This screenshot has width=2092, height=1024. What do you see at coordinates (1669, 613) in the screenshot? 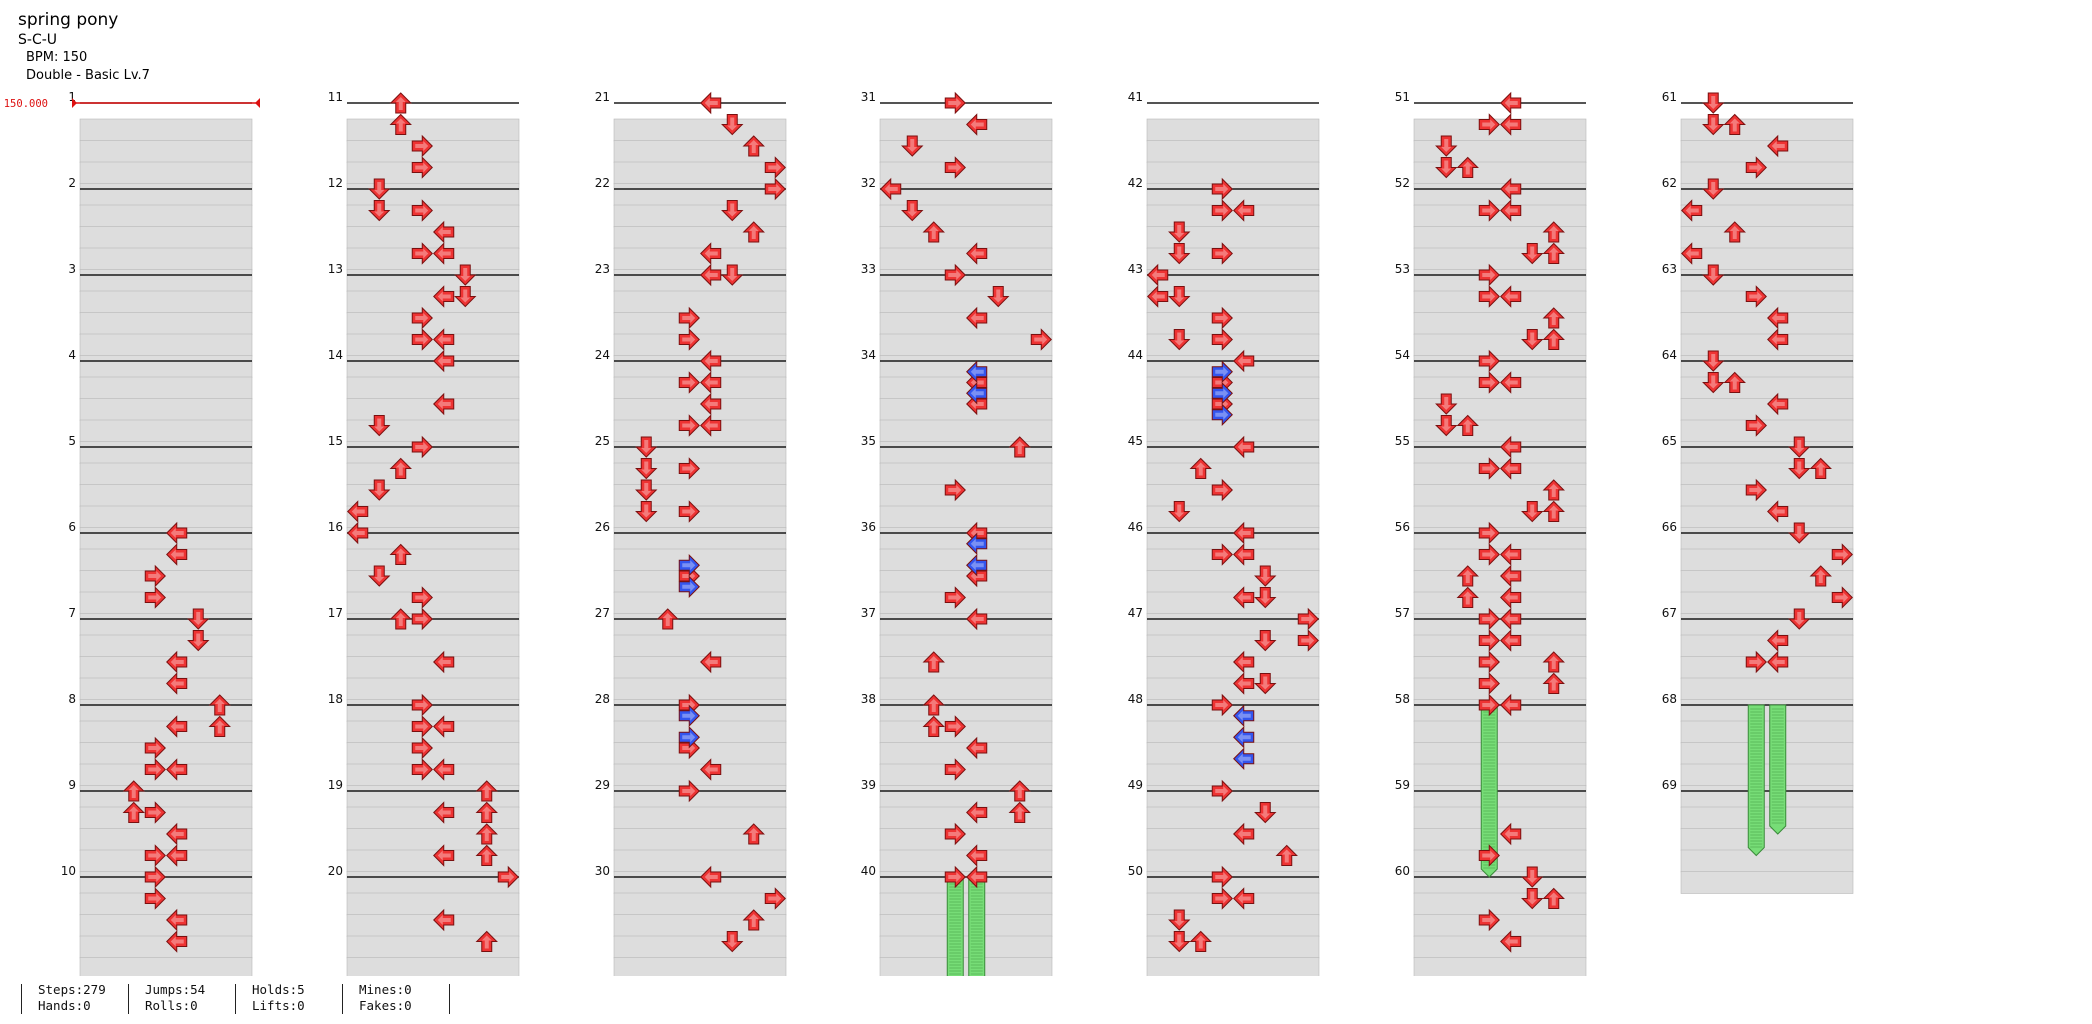
I see `measure-number: 67` at bounding box center [1669, 613].